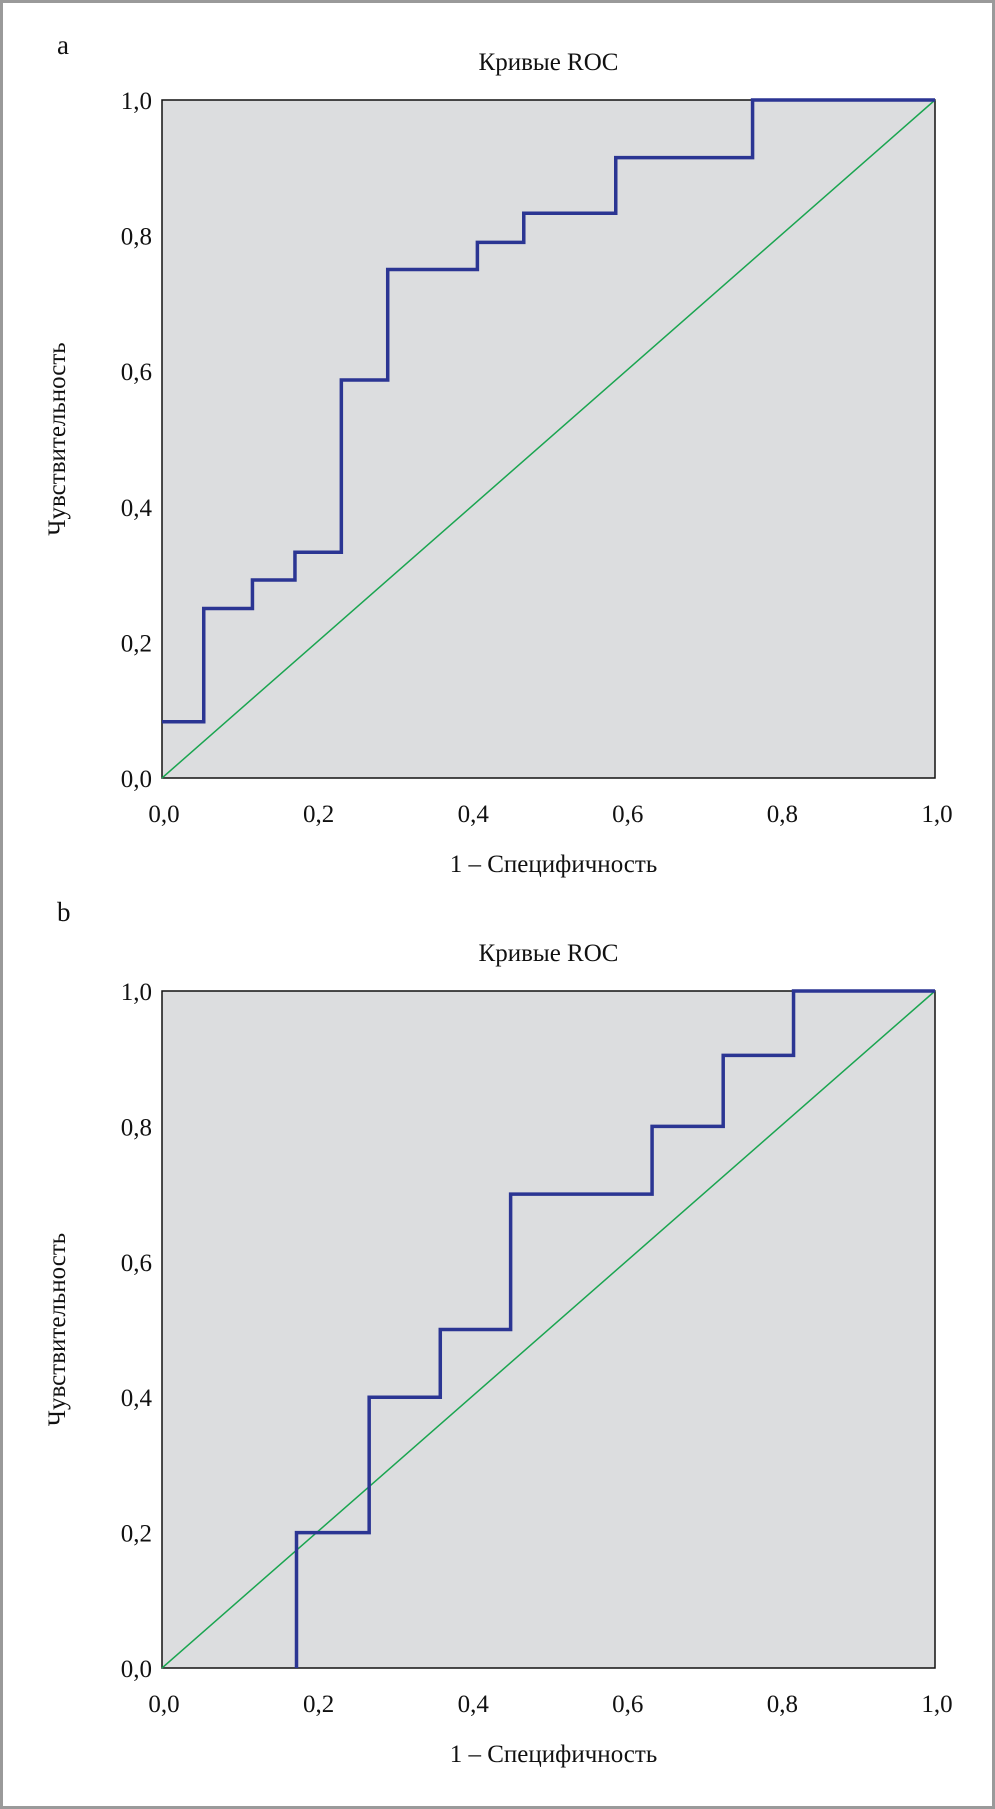 The image size is (995, 1809). I want to click on panel-label: b, so click(64, 912).